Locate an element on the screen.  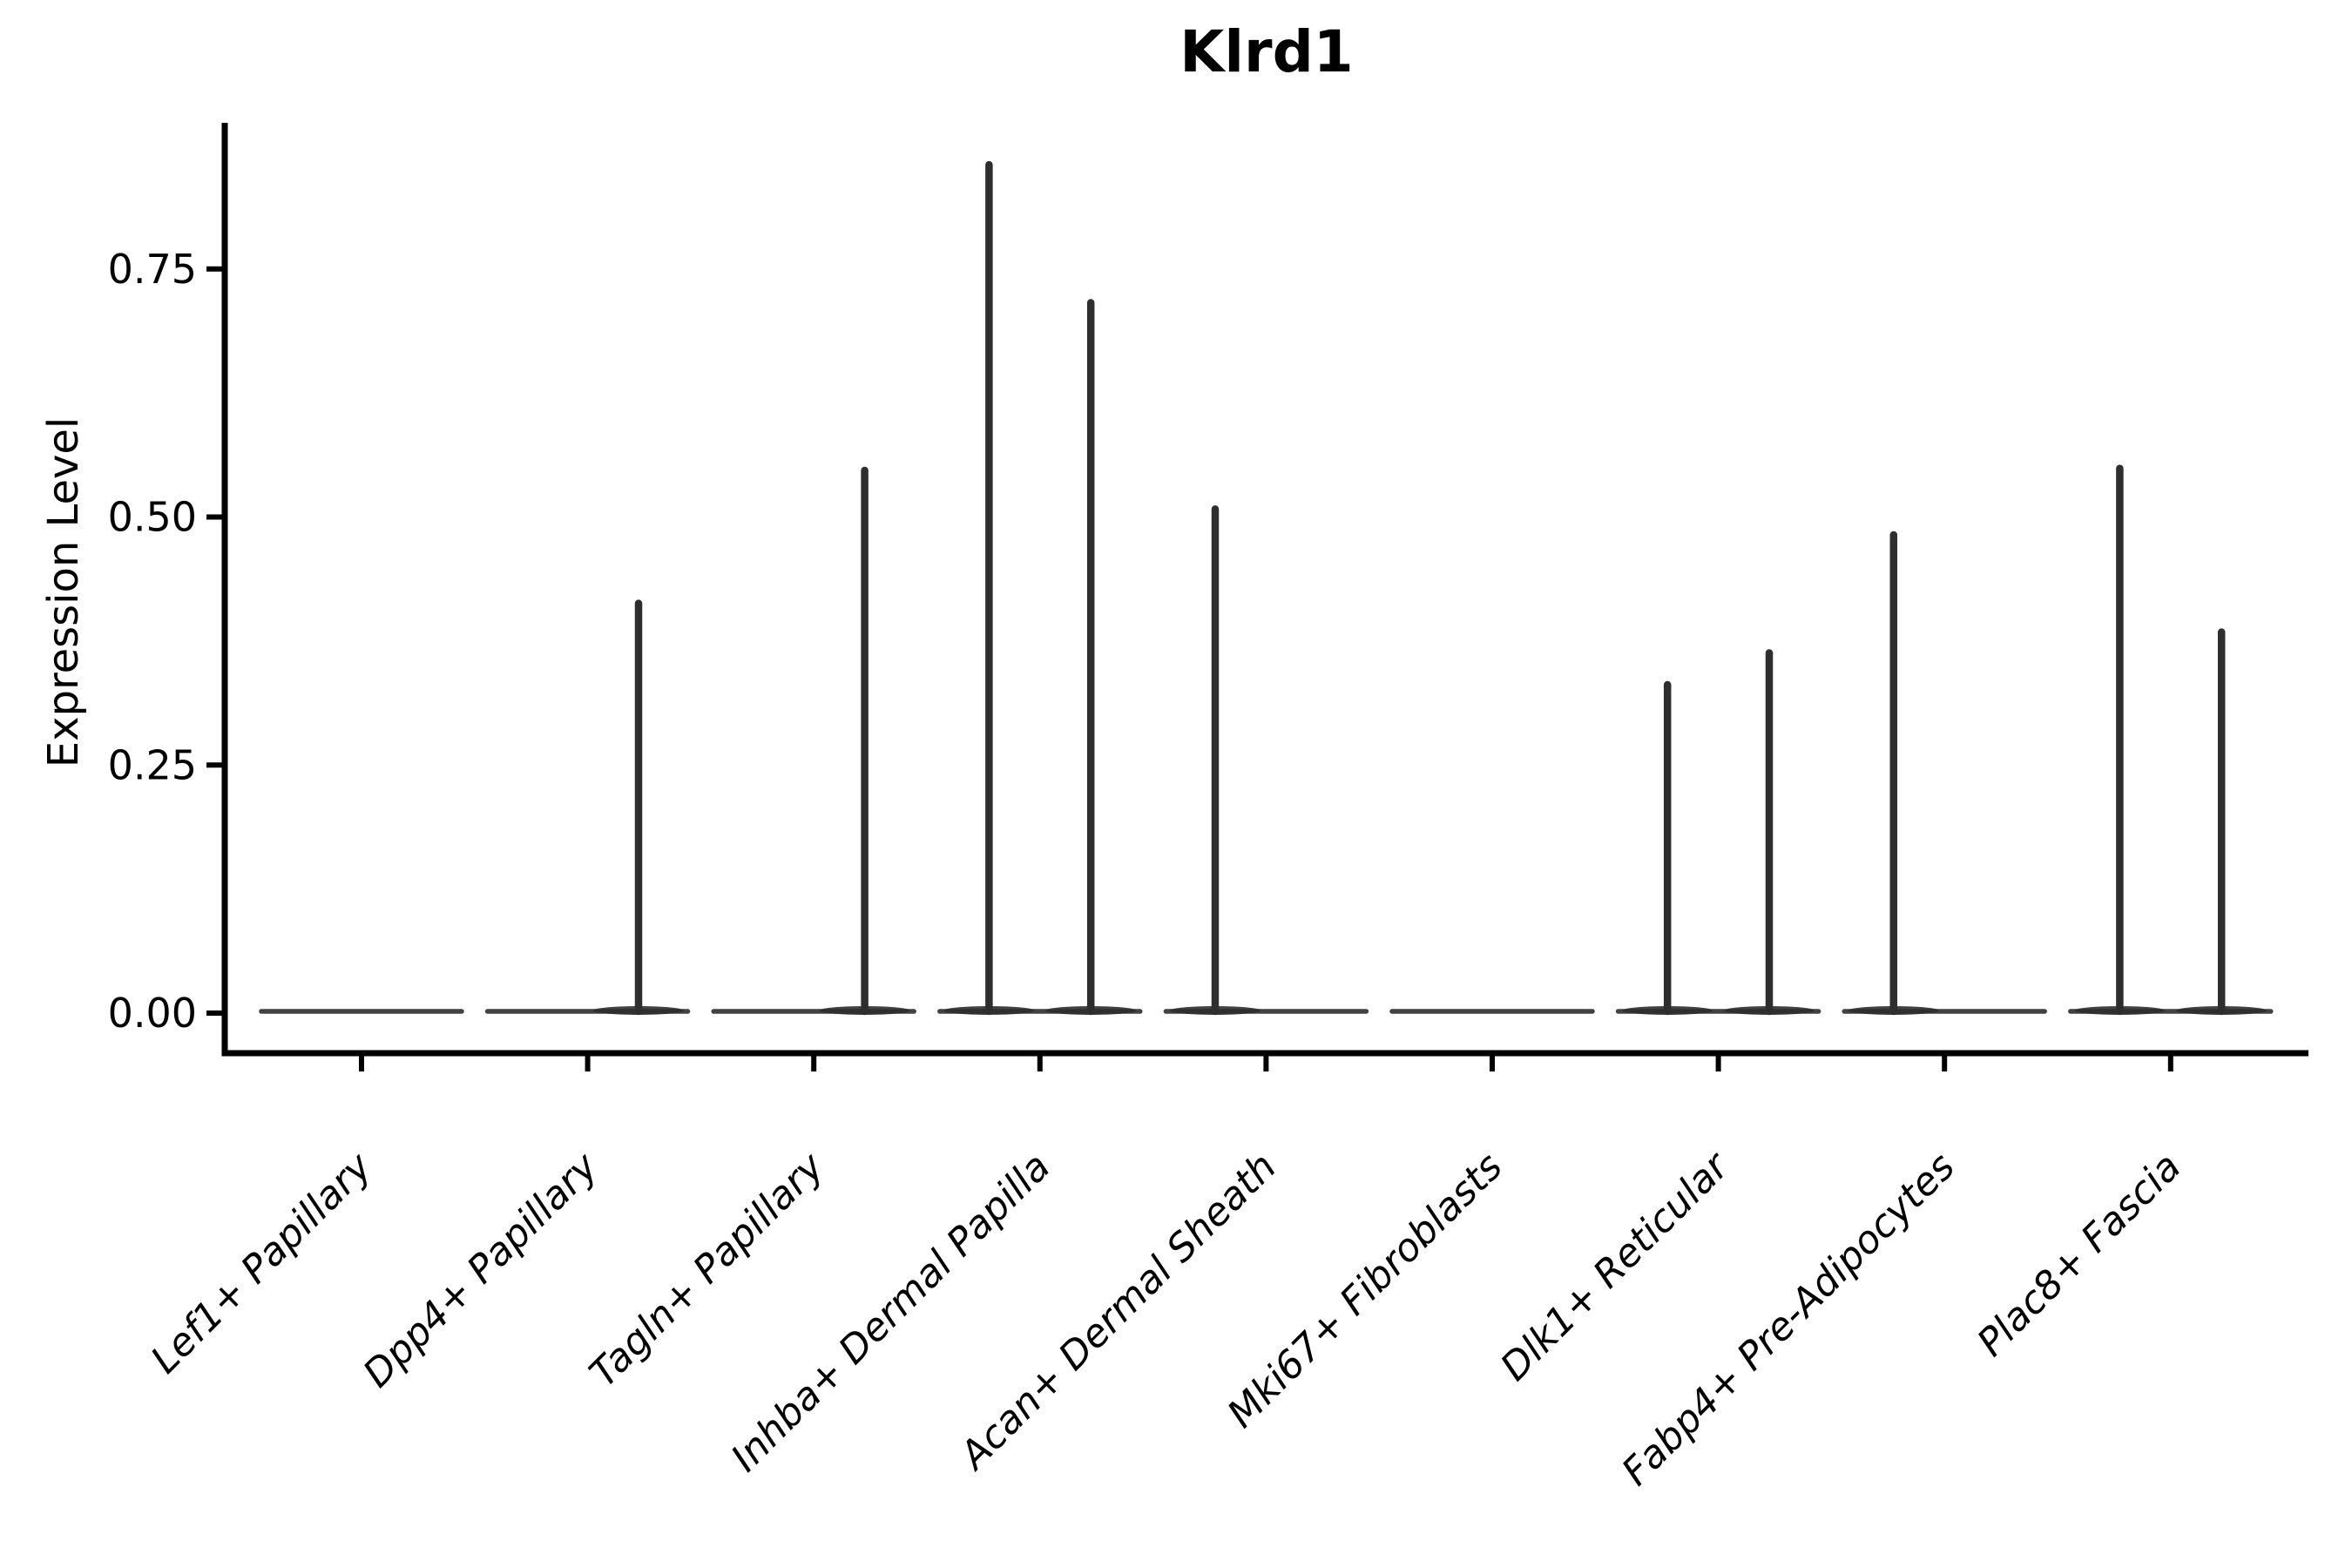
x-tick-label: Plac8+ Fascia is located at coordinates (2079, 1255).